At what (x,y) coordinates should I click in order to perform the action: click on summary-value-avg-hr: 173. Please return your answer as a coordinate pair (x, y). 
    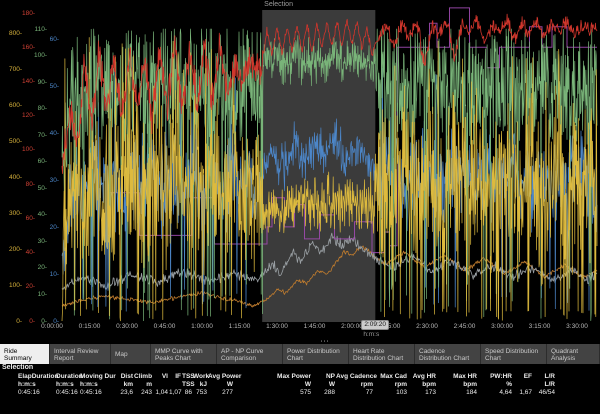
    Looking at the image, I should click on (430, 392).